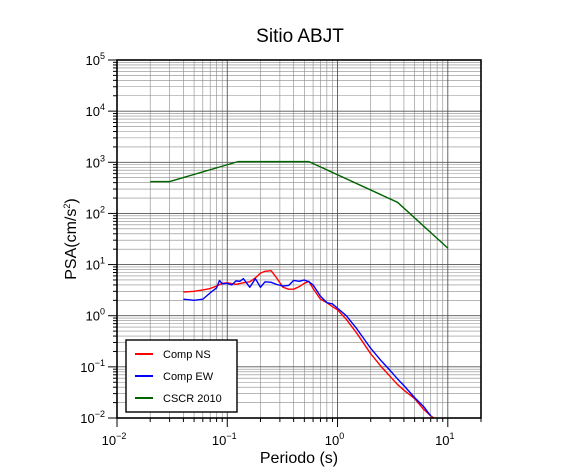  Describe the element at coordinates (114, 439) in the screenshot. I see `x-tick-label: 10⁻²` at that location.